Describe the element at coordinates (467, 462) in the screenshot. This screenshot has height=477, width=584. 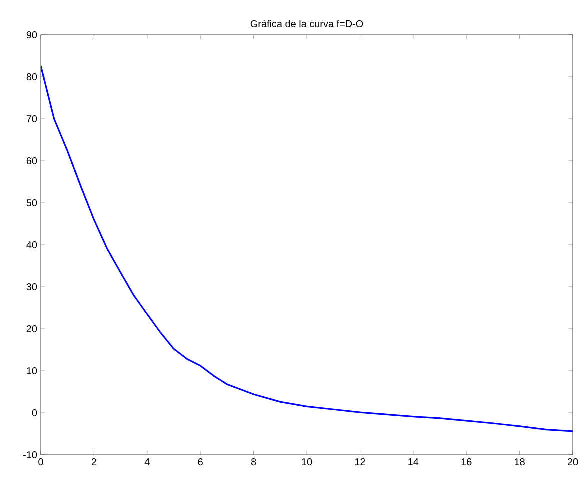
I see `x-tick-label: 16` at that location.